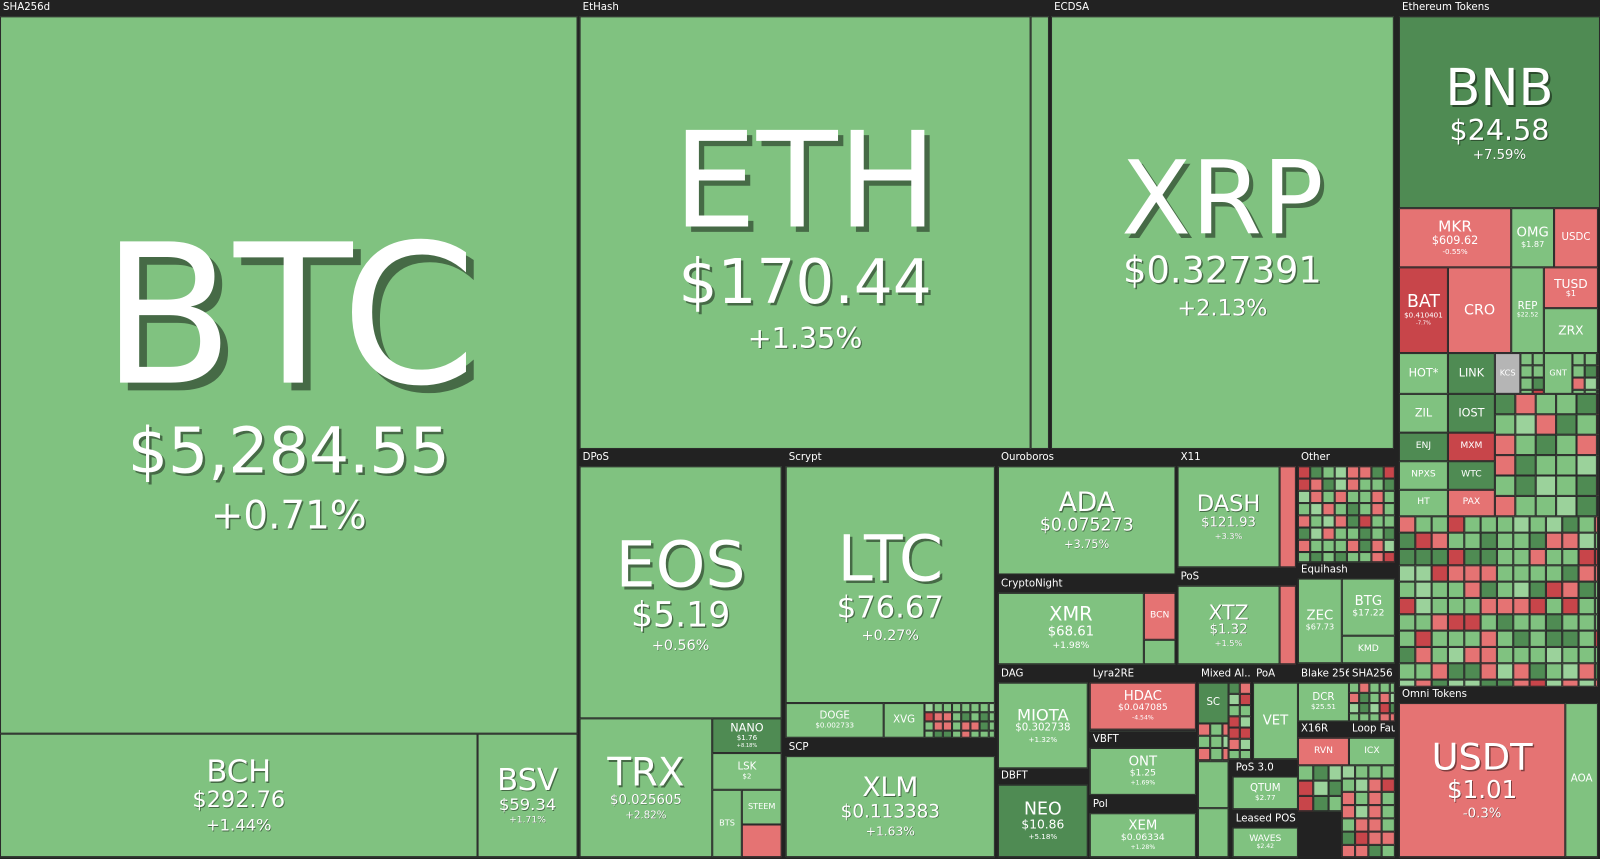  I want to click on coin-tile: XEM $0.06334 +1.28%, so click(1142, 835).